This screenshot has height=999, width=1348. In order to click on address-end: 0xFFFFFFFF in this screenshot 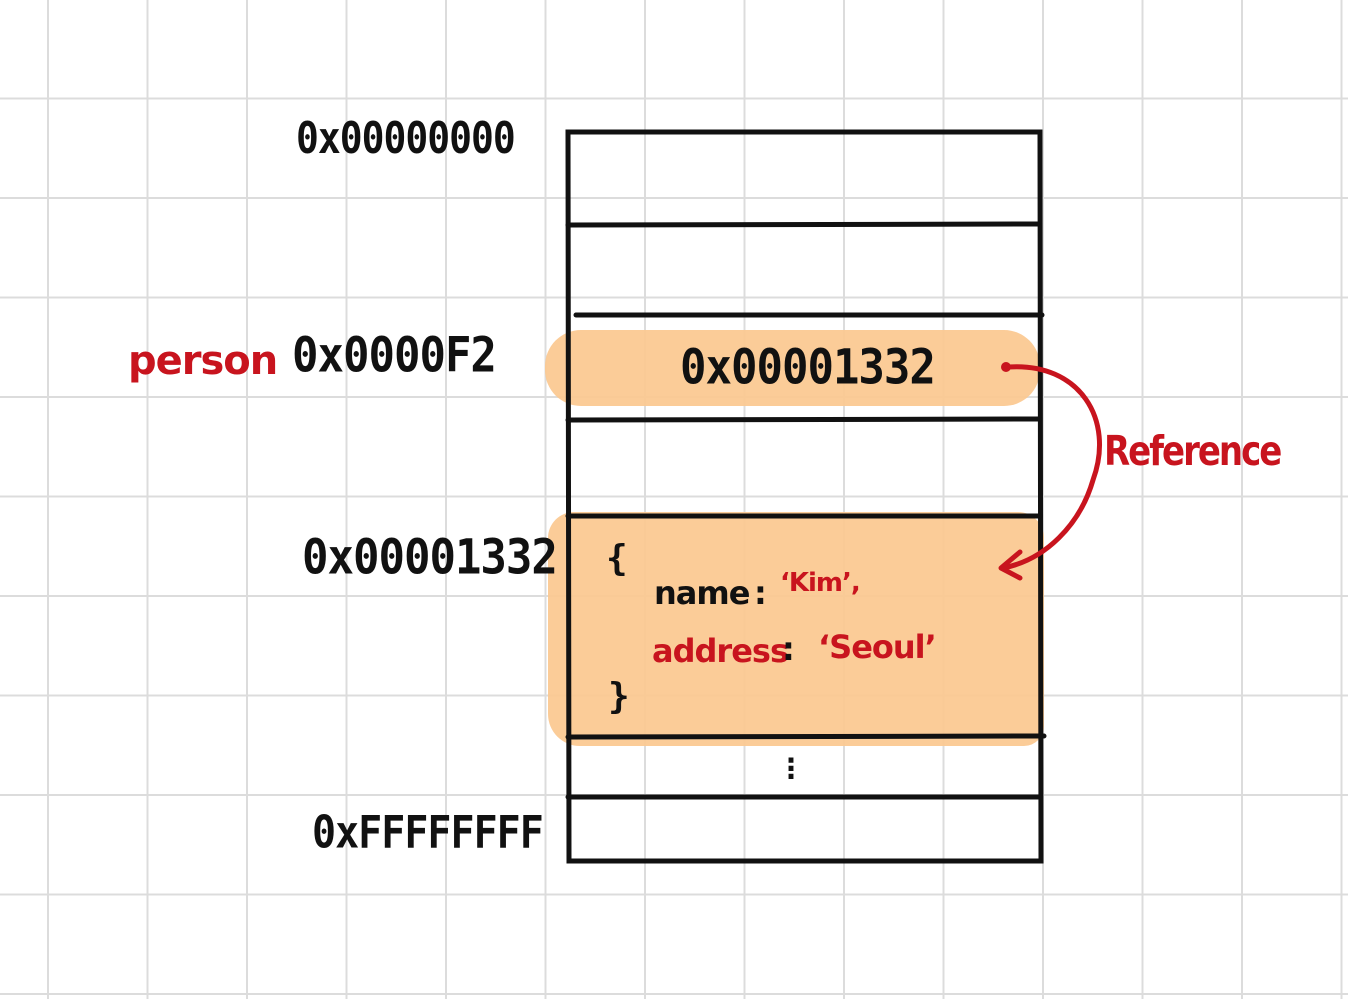, I will do `click(428, 833)`.